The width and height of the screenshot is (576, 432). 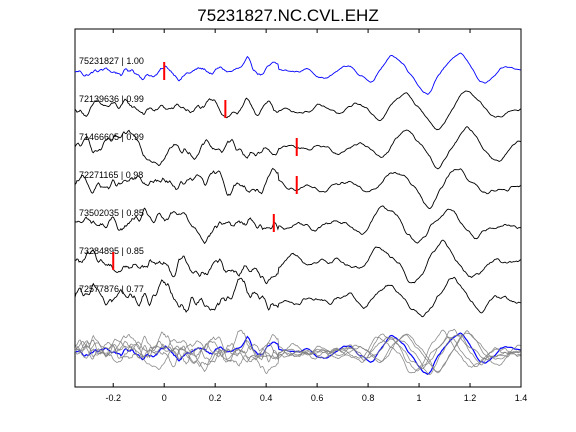 I want to click on x-tick-label: 1, so click(x=419, y=398).